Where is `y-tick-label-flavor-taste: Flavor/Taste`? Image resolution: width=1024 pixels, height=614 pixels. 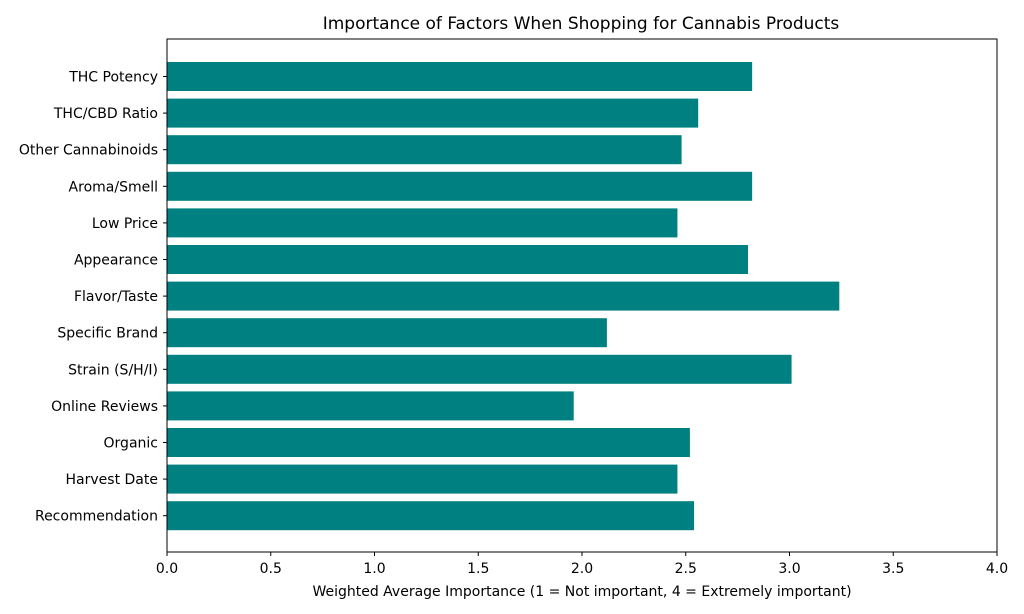 y-tick-label-flavor-taste: Flavor/Taste is located at coordinates (116, 297).